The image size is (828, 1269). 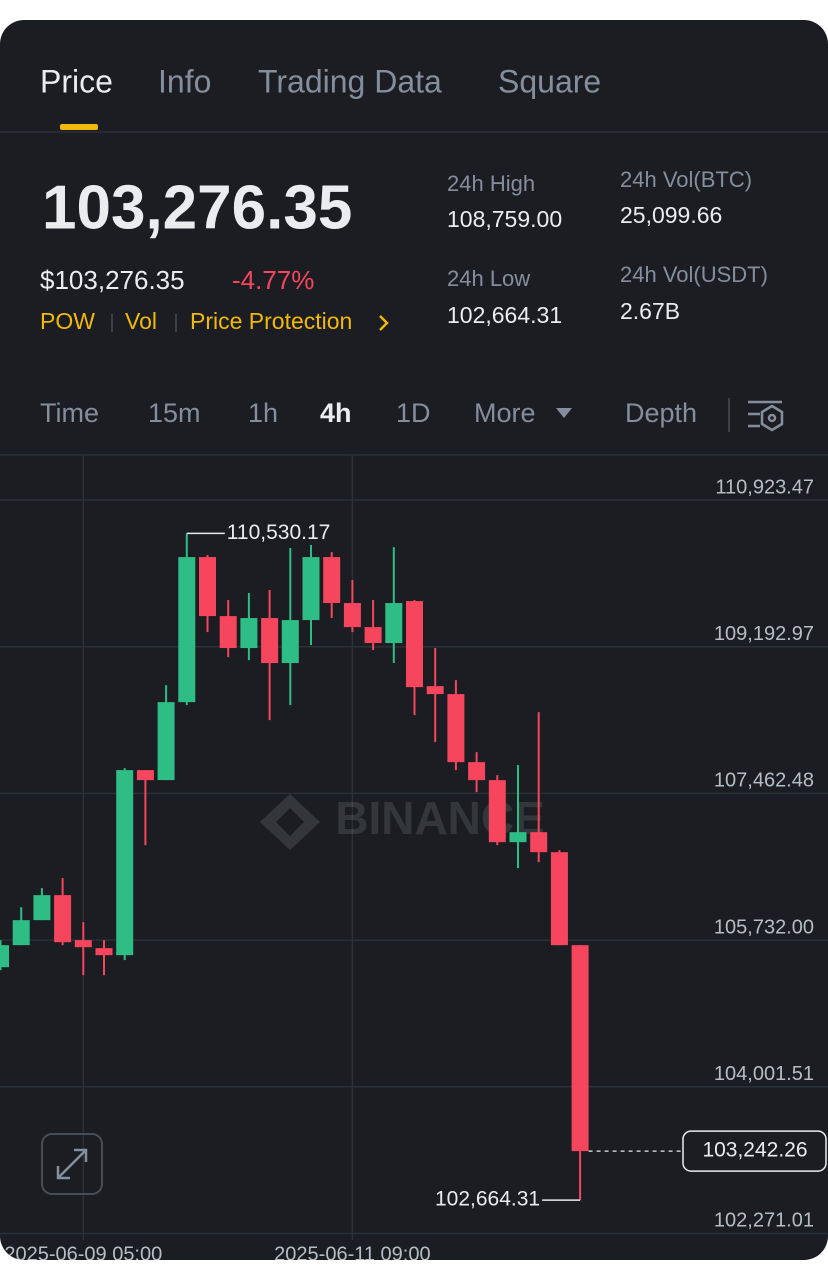 I want to click on price-usd: $103,276.35, so click(x=112, y=280).